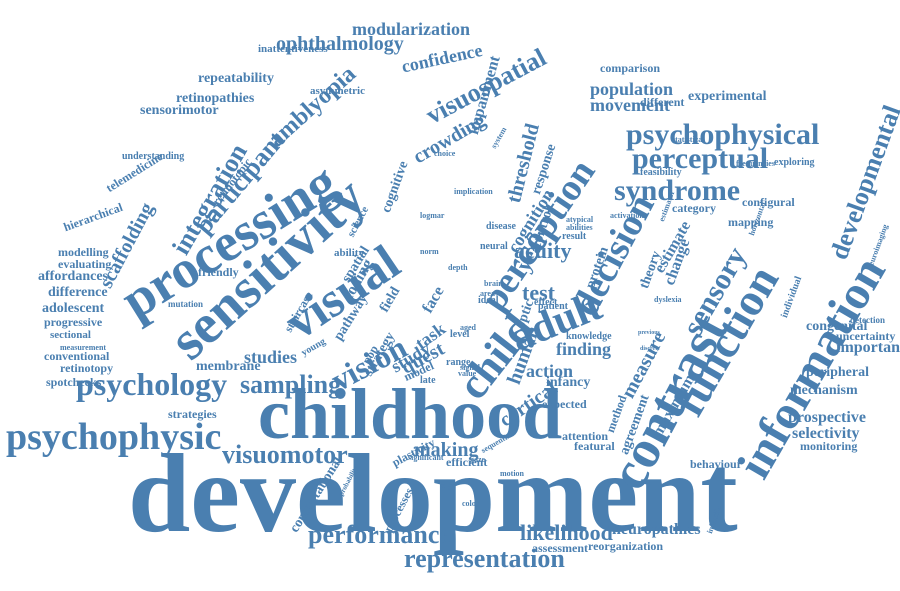 The height and width of the screenshot is (591, 900). Describe the element at coordinates (471, 503) in the screenshot. I see `word-color: color` at that location.